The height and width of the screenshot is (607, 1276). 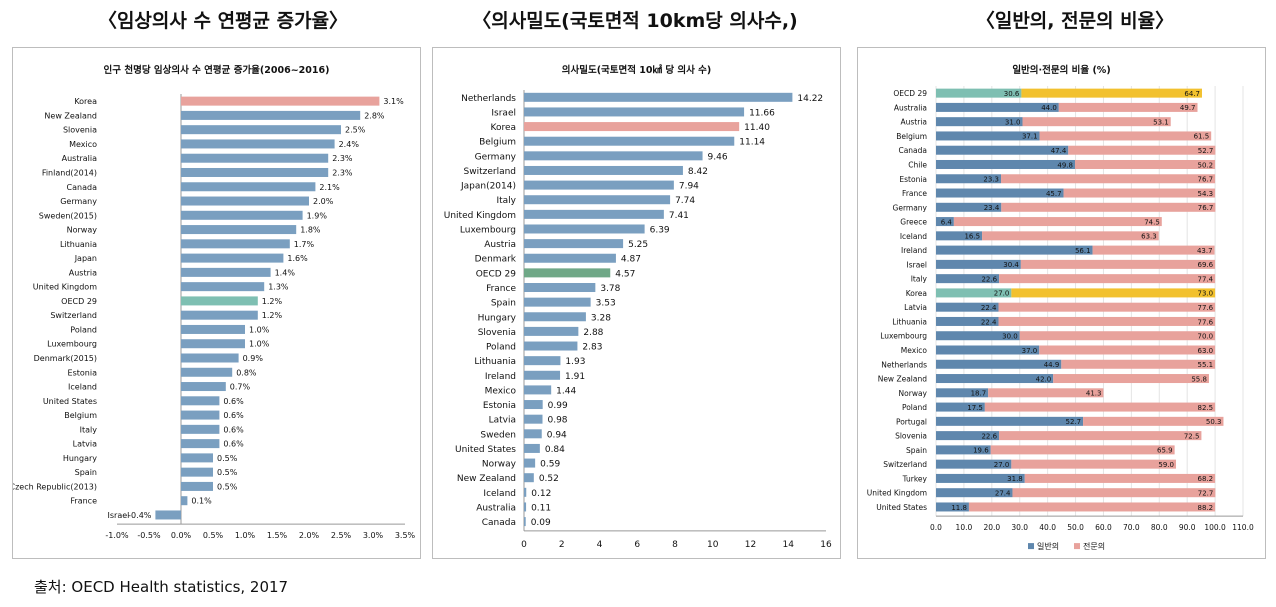 What do you see at coordinates (393, 101) in the screenshot?
I see `data-label: 3.1%` at bounding box center [393, 101].